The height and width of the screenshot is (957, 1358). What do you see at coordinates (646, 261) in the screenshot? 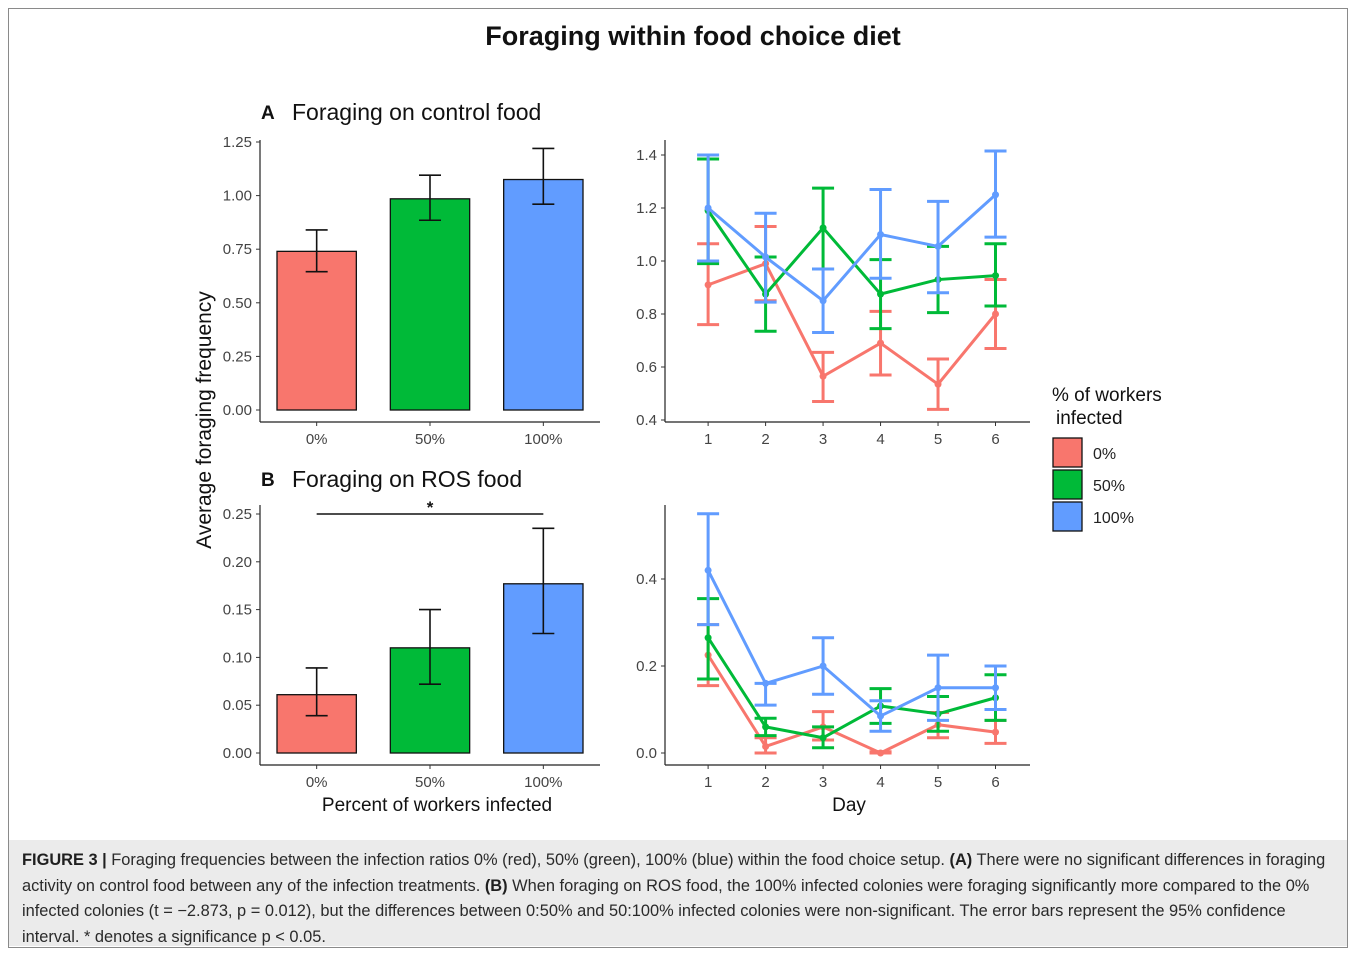
I see `y-tick-label: 1.0` at bounding box center [646, 261].